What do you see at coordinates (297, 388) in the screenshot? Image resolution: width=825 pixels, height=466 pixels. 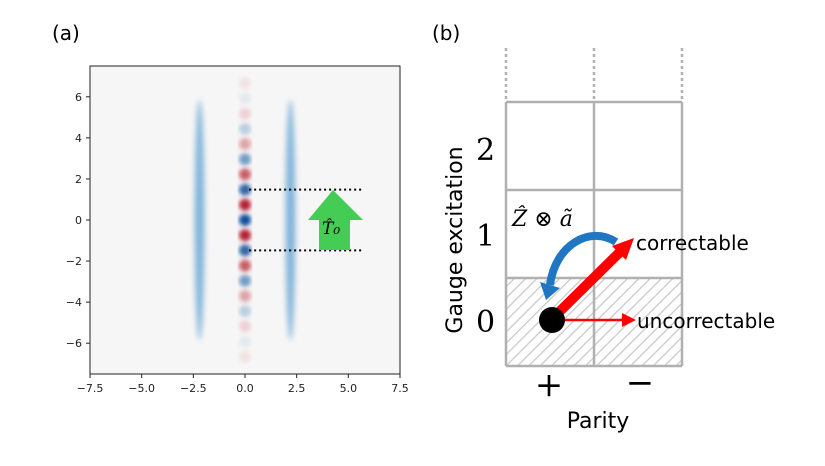 I see `x-tick-label: 2.5` at bounding box center [297, 388].